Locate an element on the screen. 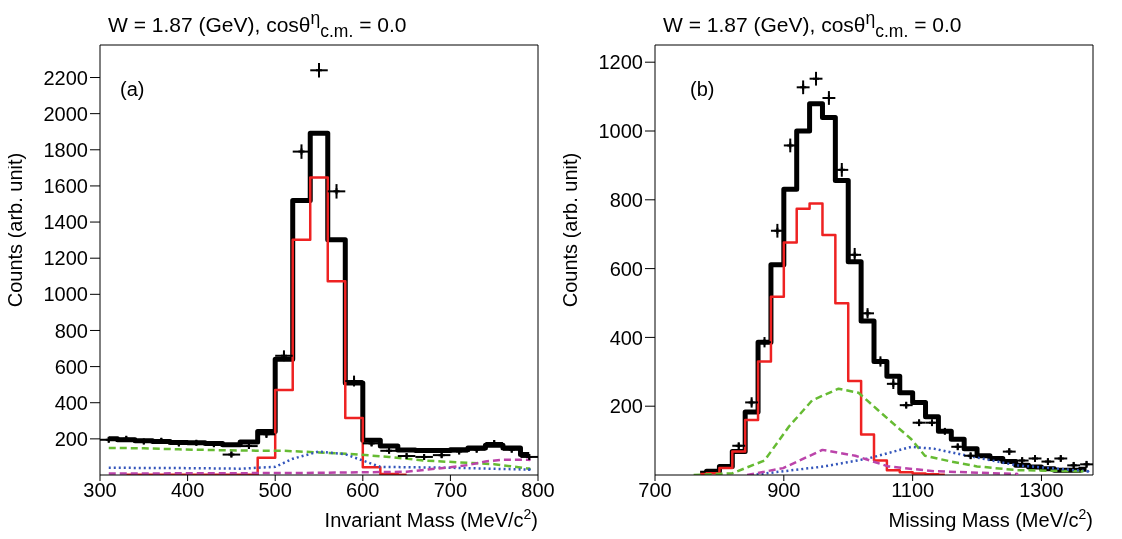 The width and height of the screenshot is (1122, 539). y-tick-label: 2200 is located at coordinates (65, 77).